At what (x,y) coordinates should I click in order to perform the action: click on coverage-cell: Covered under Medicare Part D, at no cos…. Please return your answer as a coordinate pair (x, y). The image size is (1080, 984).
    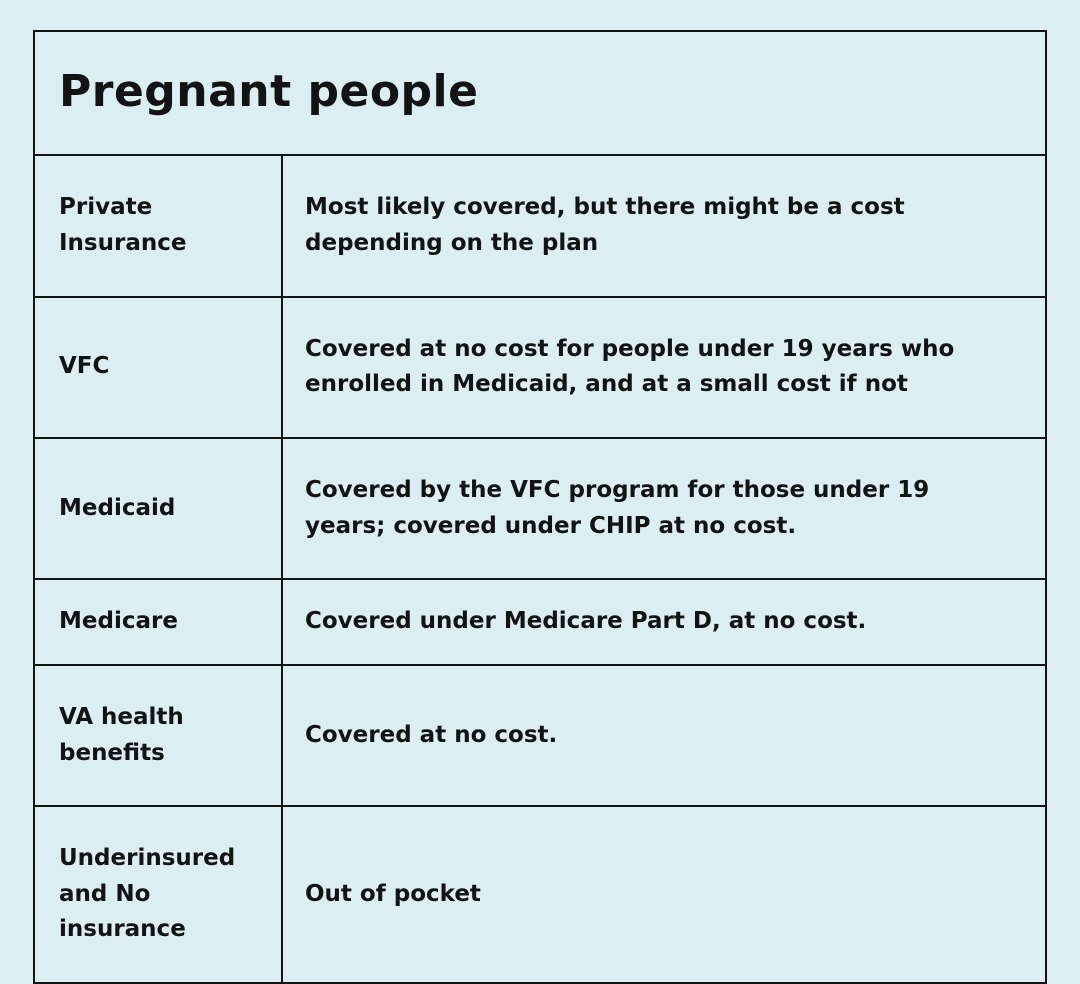
    Looking at the image, I should click on (586, 621).